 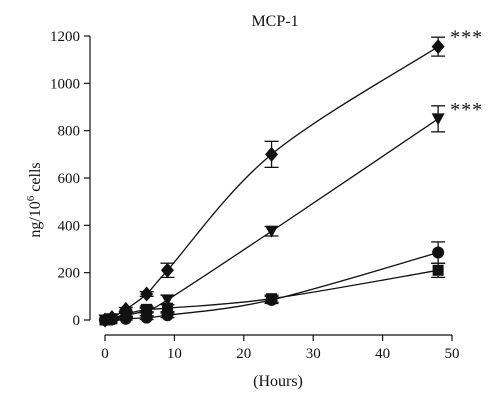 What do you see at coordinates (174, 354) in the screenshot?
I see `x-tick-label: 10` at bounding box center [174, 354].